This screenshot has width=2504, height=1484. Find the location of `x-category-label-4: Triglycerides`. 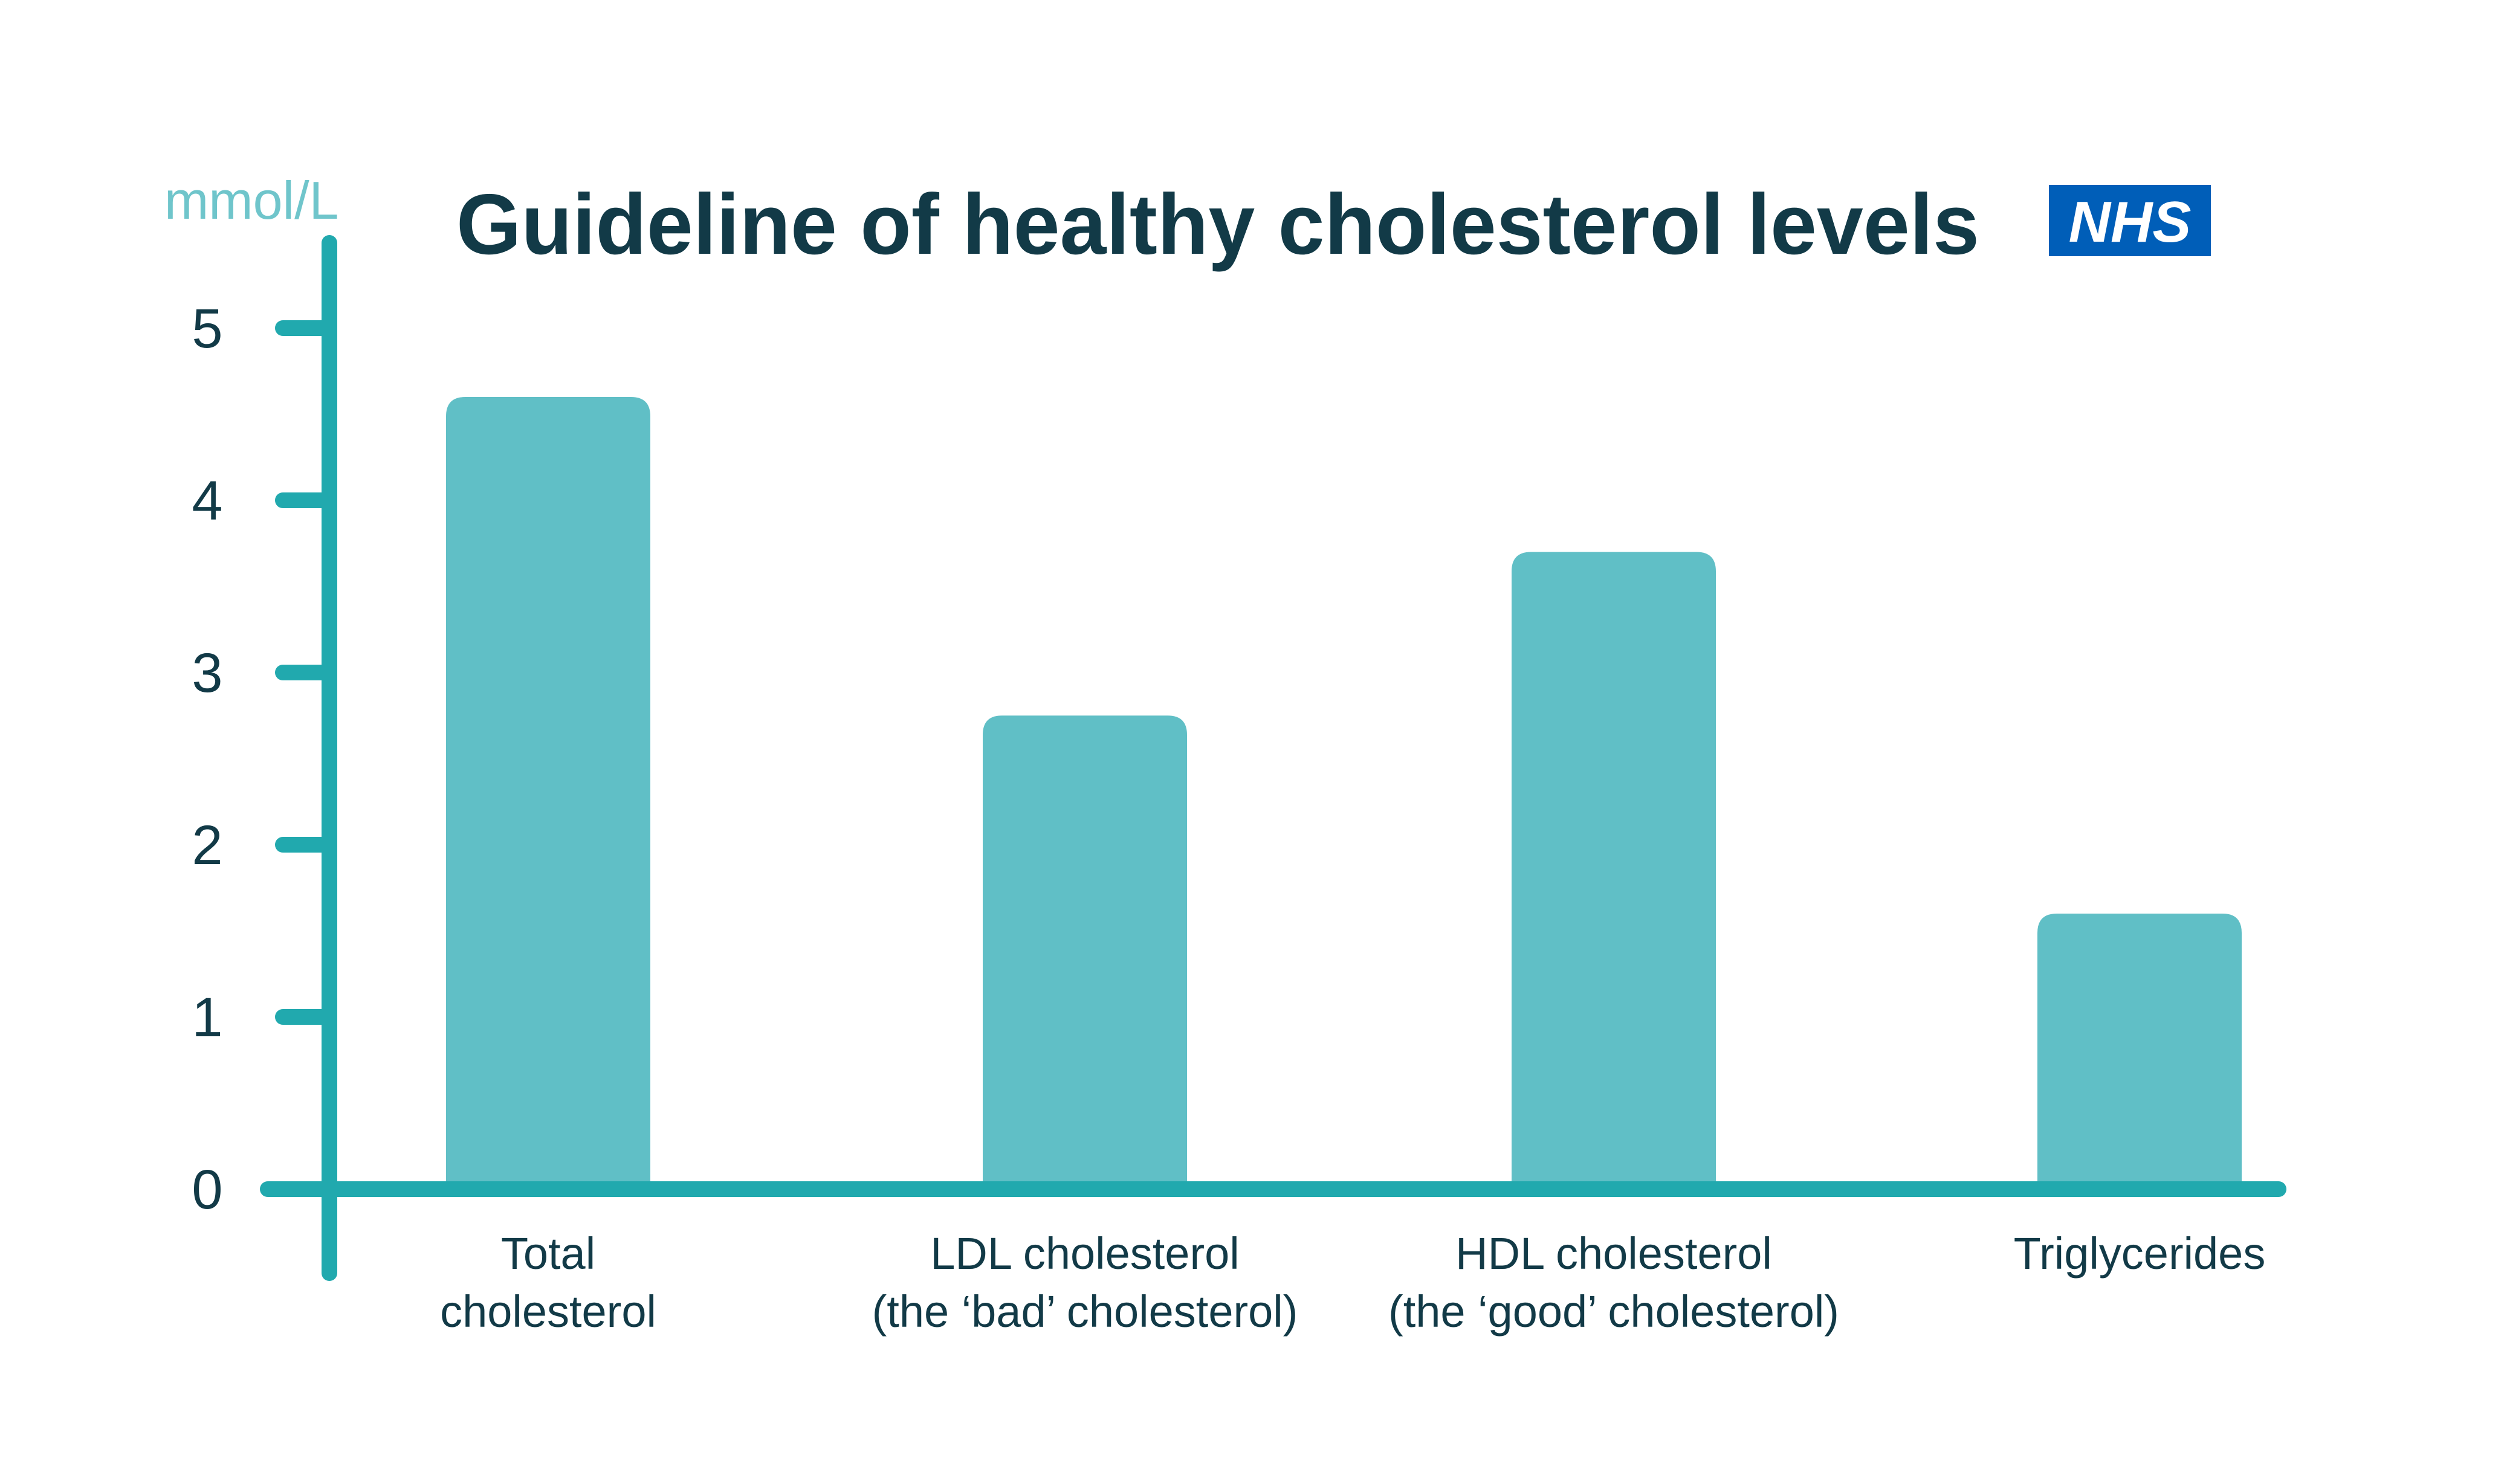

x-category-label-4: Triglycerides is located at coordinates (2140, 1253).